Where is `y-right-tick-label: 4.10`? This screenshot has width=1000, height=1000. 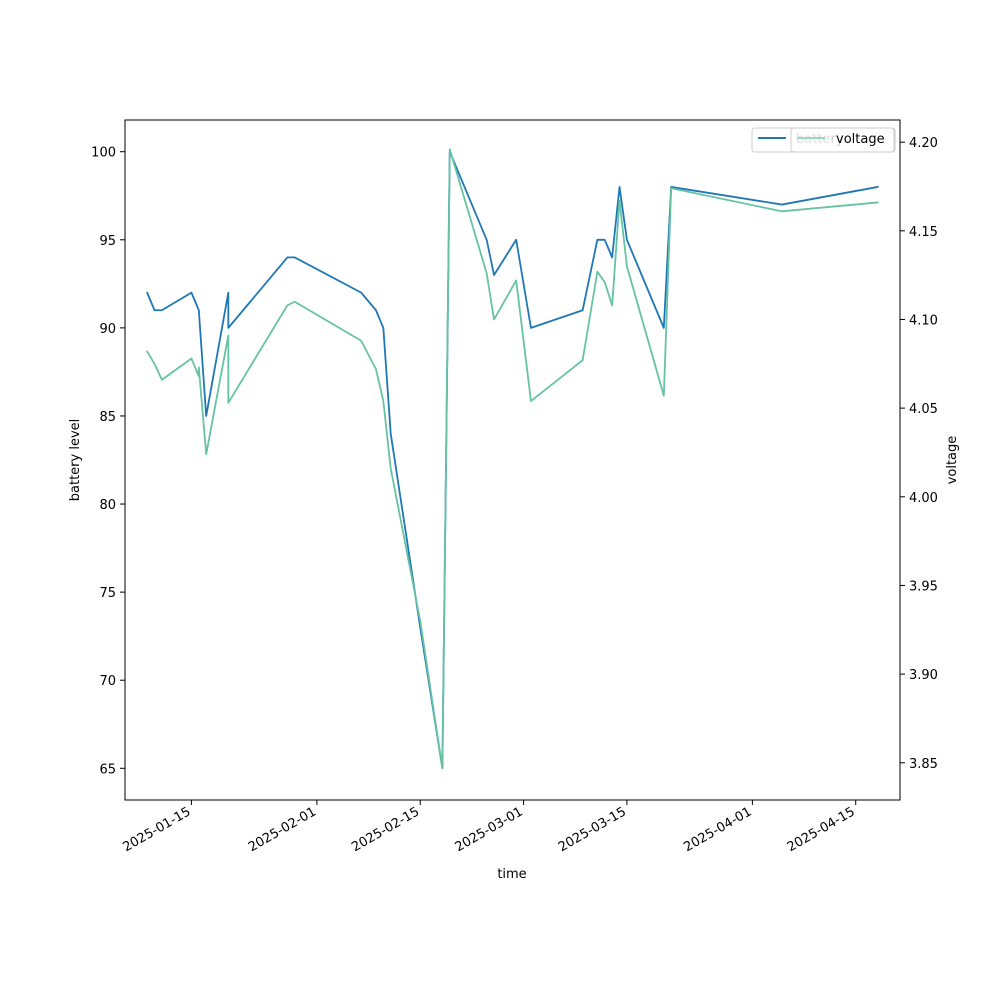
y-right-tick-label: 4.10 is located at coordinates (923, 320).